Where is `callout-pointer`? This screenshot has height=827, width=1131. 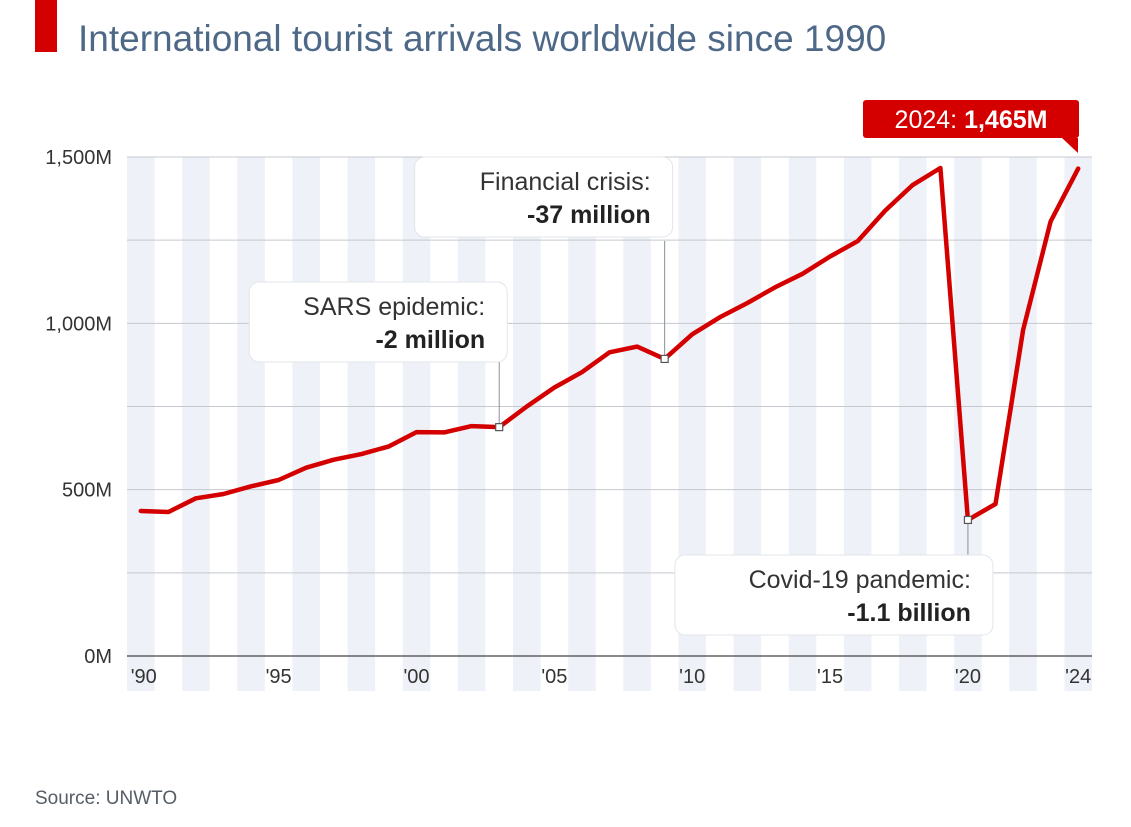
callout-pointer is located at coordinates (1070, 145).